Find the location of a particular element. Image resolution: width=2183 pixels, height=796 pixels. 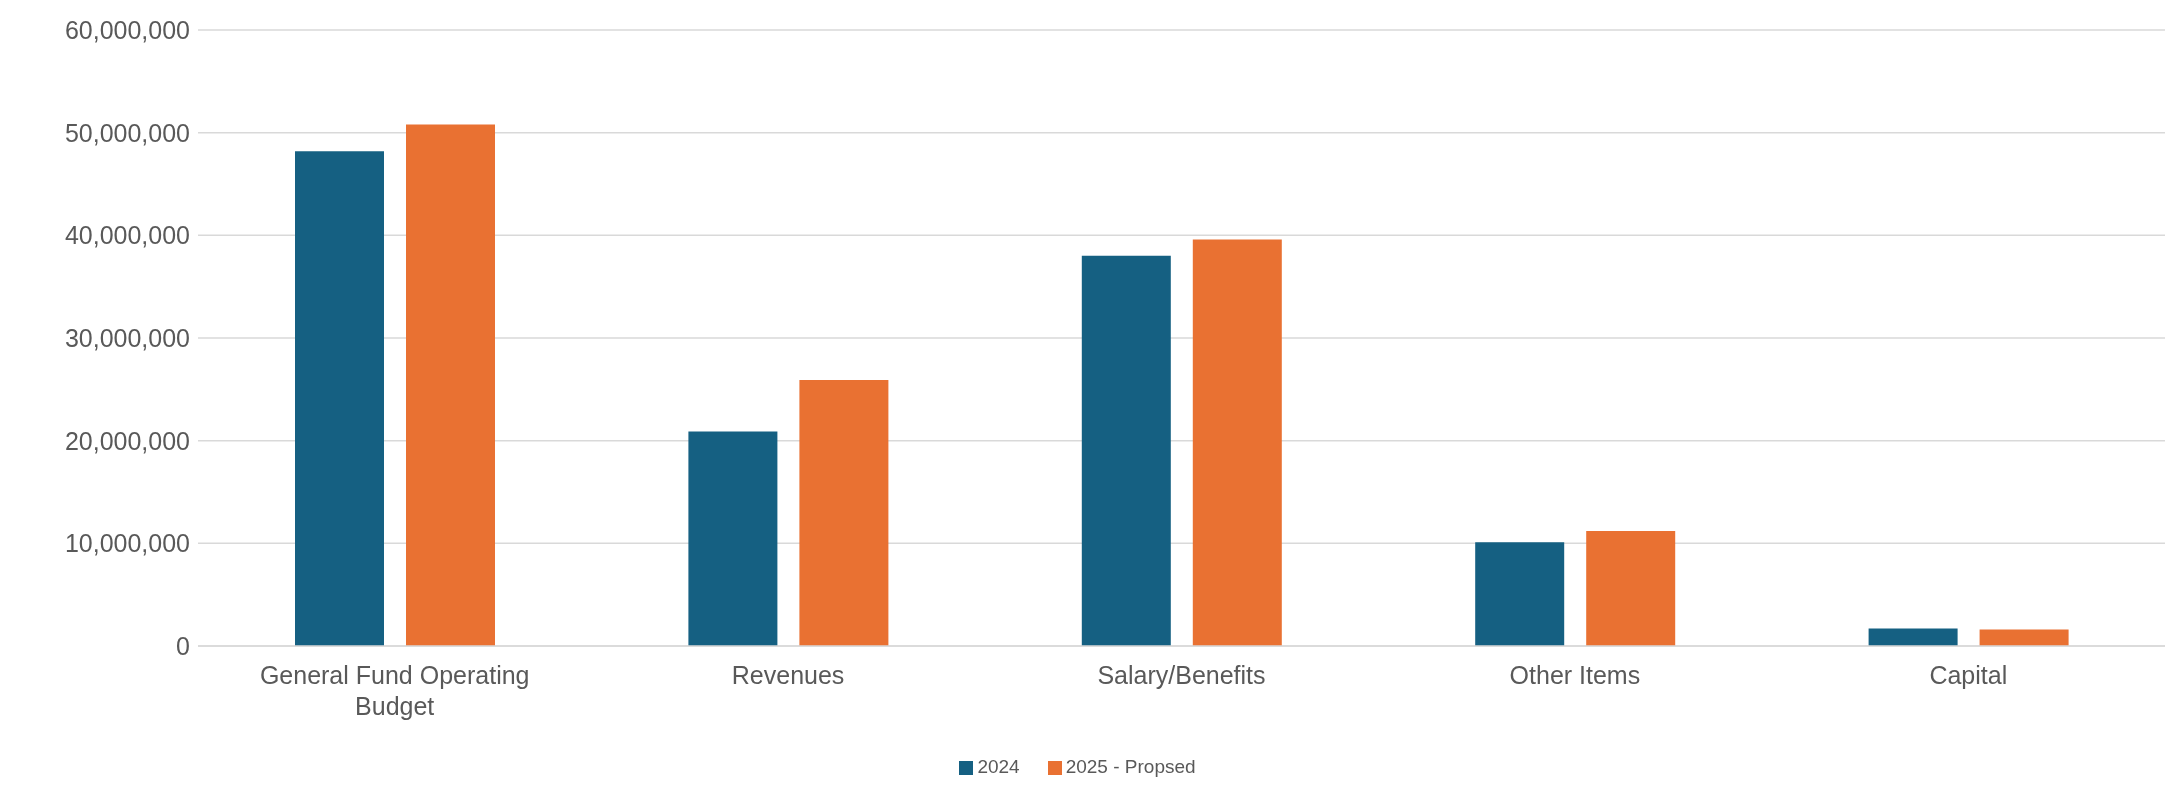

legend-label: 2025 - Propsed is located at coordinates (1130, 766).